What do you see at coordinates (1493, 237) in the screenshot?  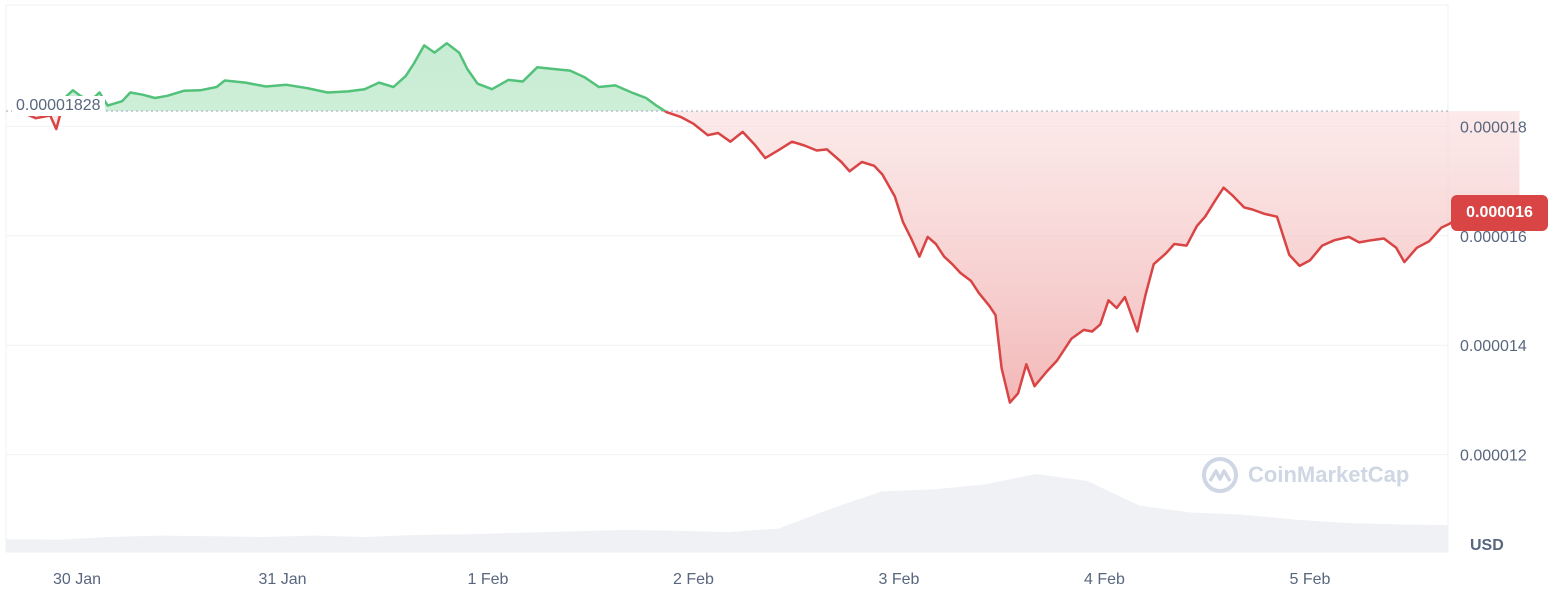 I see `y-tick-label: 0.000016` at bounding box center [1493, 237].